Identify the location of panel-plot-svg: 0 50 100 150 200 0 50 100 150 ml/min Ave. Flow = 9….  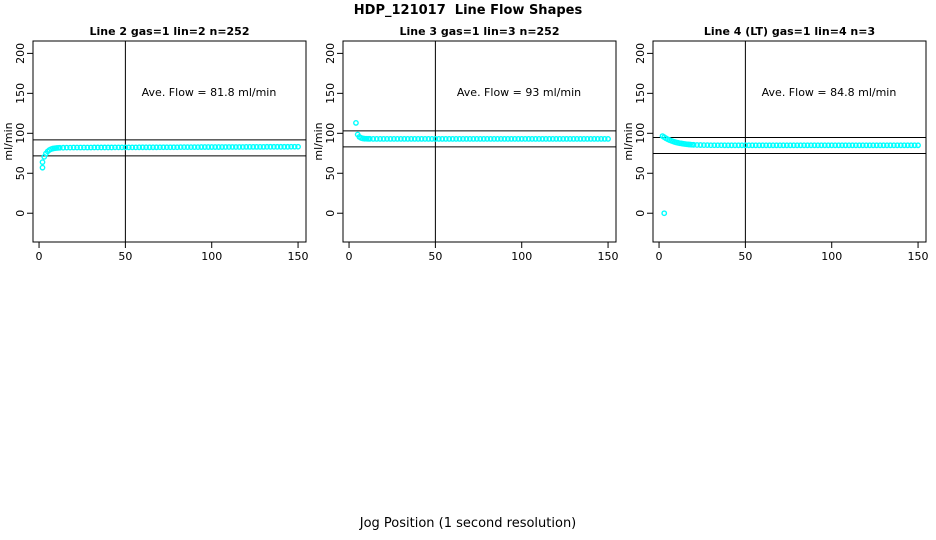
(465, 151).